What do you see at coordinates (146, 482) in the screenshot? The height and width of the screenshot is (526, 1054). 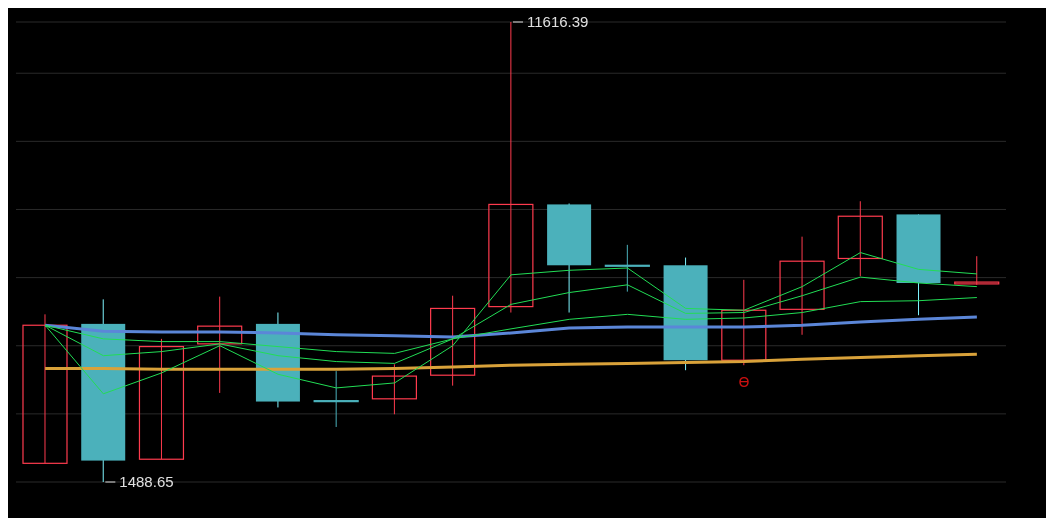 I see `annotation: 1488.65` at bounding box center [146, 482].